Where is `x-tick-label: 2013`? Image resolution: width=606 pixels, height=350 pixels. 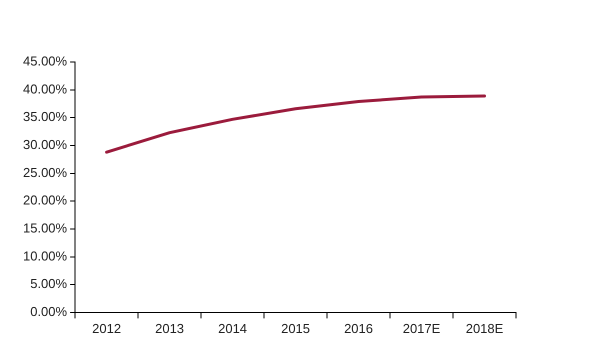
x-tick-label: 2013 is located at coordinates (169, 328).